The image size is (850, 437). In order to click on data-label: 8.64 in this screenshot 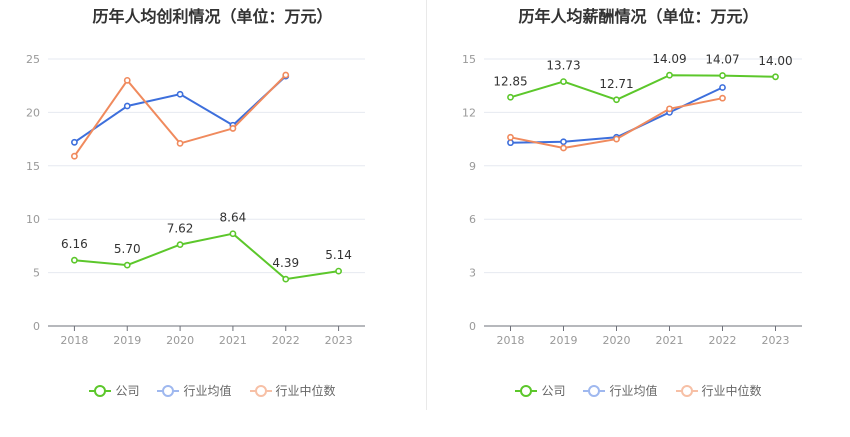, I will do `click(233, 218)`.